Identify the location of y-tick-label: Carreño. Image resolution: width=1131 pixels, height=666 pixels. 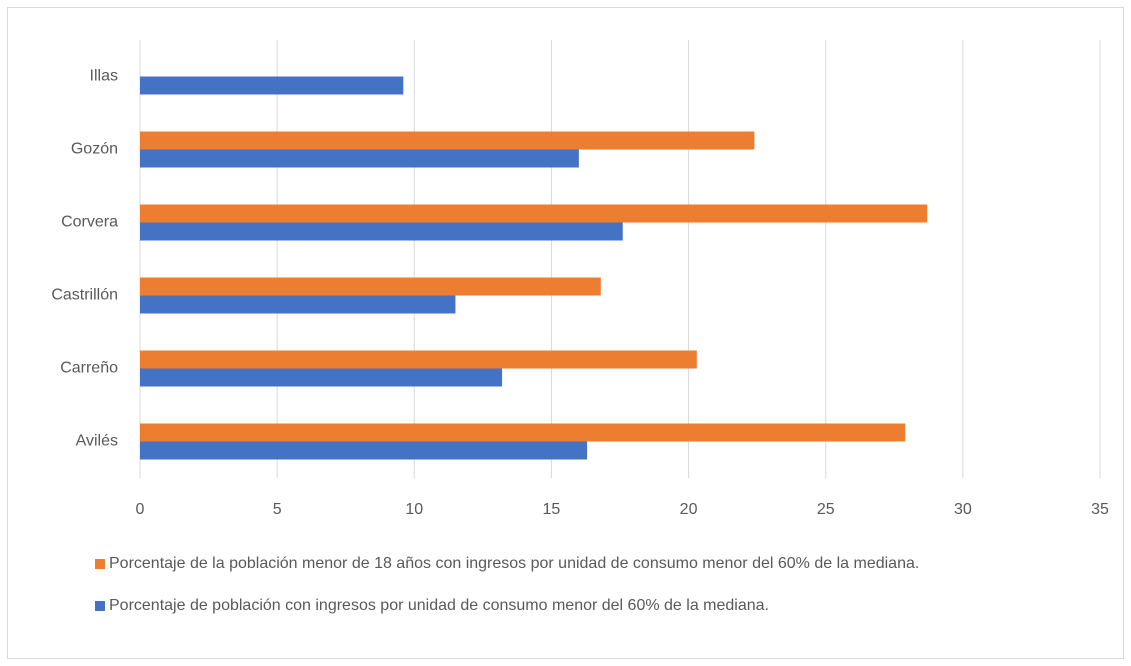
(89, 368).